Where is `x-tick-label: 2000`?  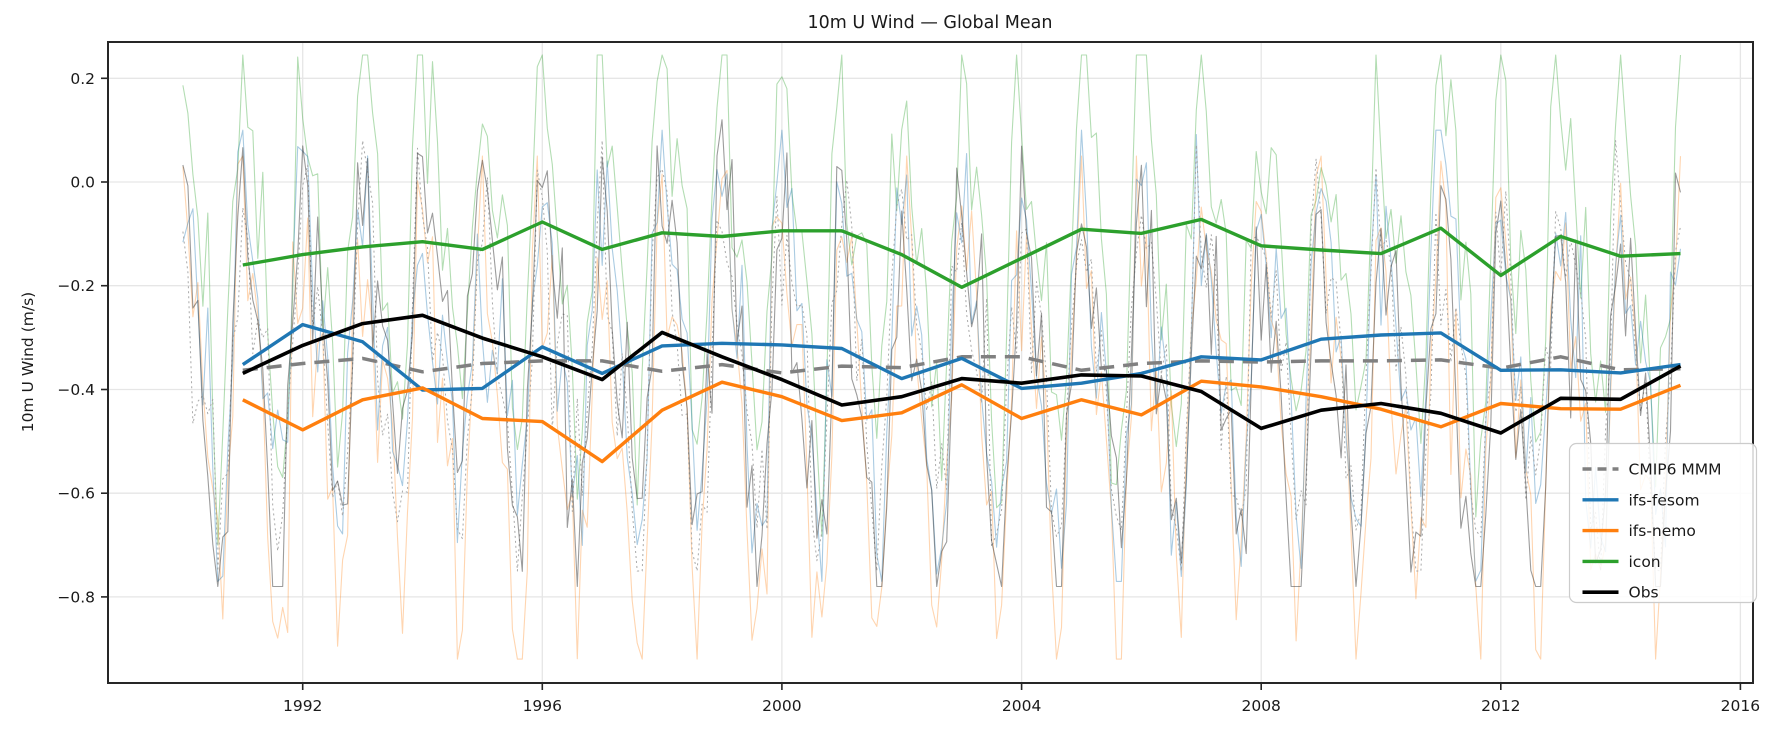 x-tick-label: 2000 is located at coordinates (781, 706).